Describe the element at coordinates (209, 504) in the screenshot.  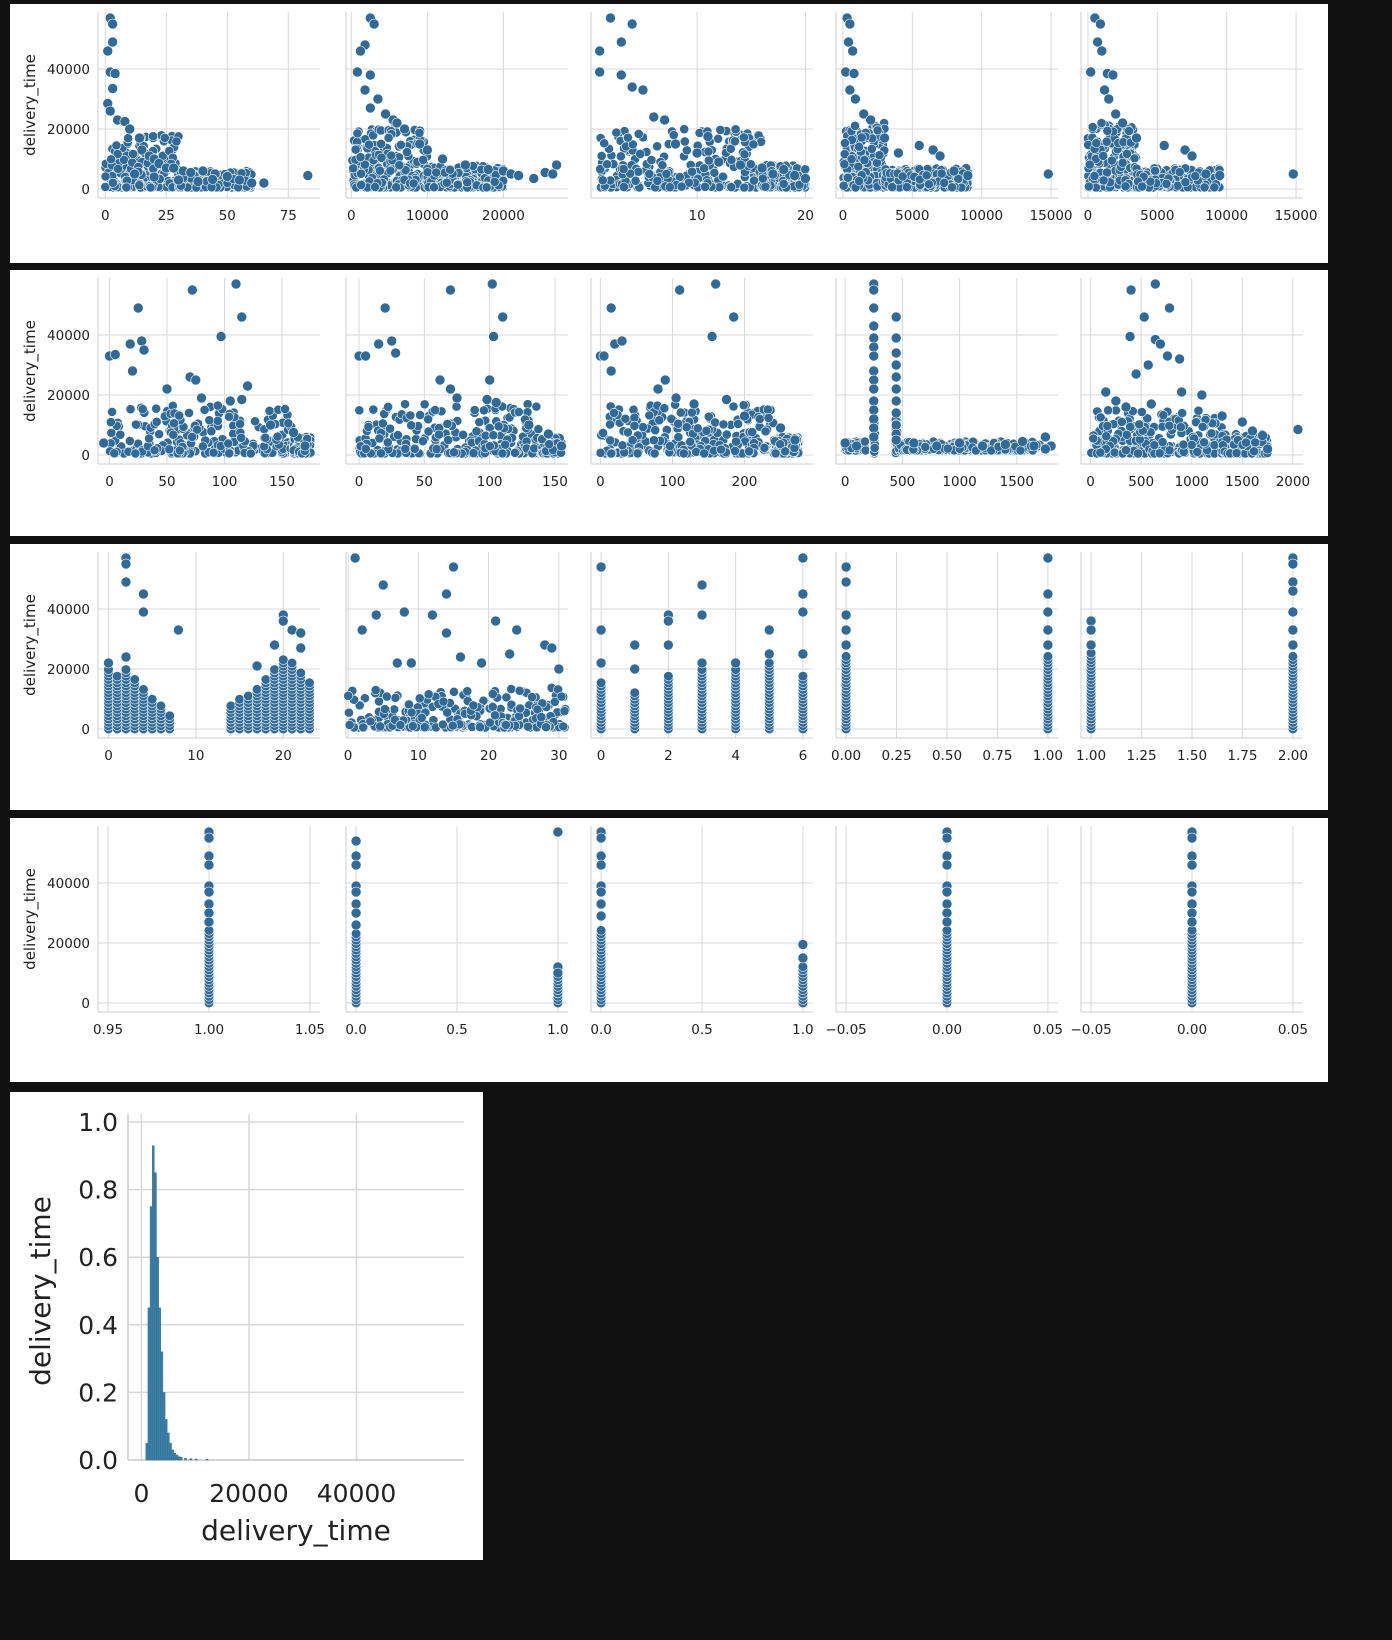
I see `x-axis-label: total_onshift_dashers` at that location.